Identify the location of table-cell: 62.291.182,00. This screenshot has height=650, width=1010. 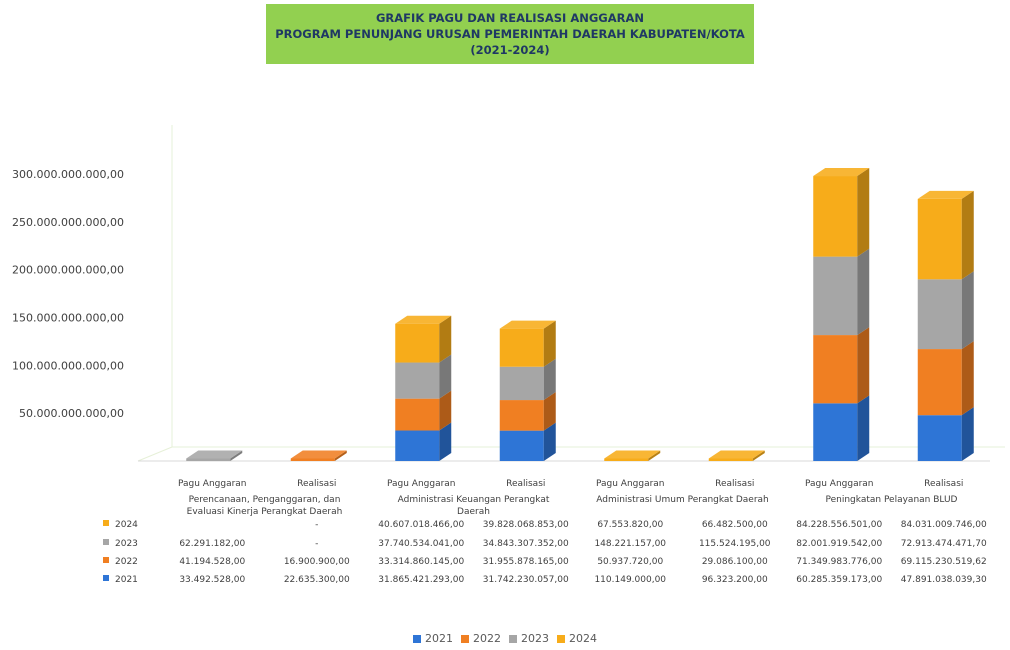
(212, 544).